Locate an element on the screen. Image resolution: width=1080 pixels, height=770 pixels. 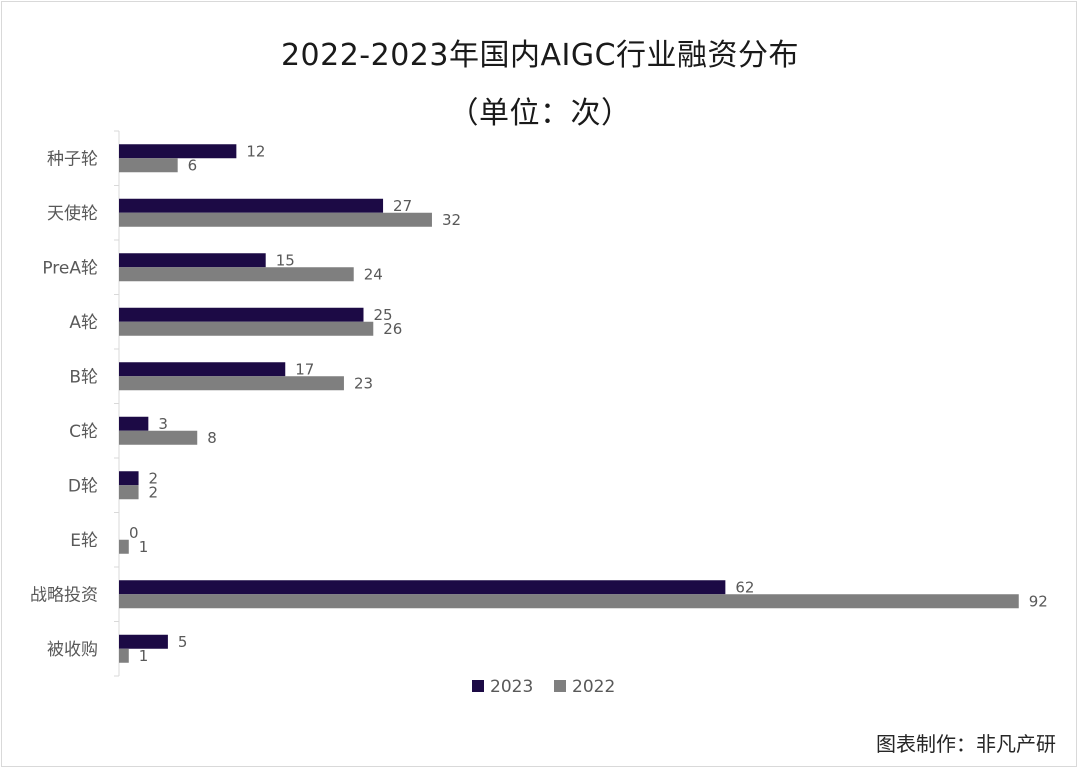
data-label-2023: 5 is located at coordinates (183, 642).